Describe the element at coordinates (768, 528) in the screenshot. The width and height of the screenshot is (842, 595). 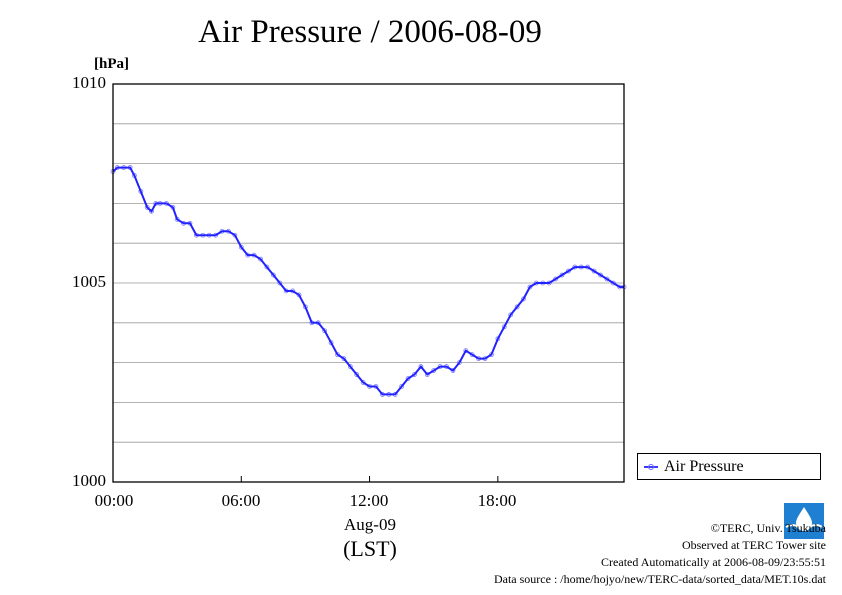
I see `copyright-text: ©TERC, Univ. Tsukuba` at that location.